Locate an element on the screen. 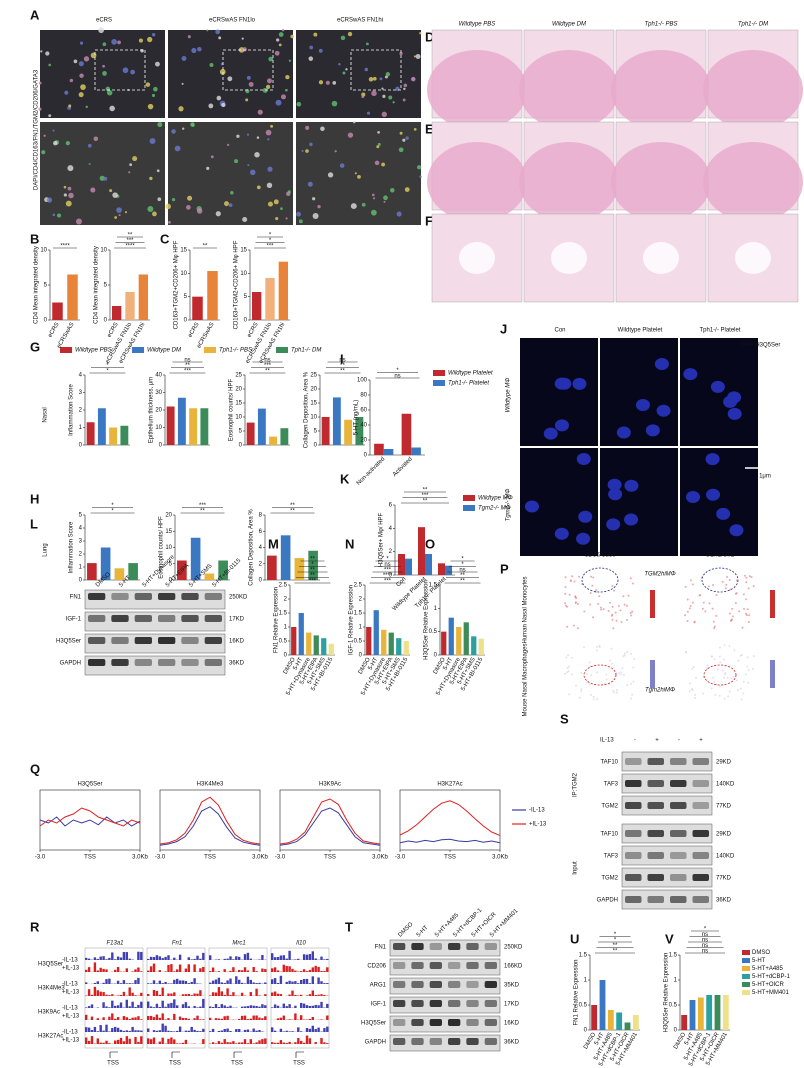 Image resolution: width=804 pixels, height=1068 pixels. cluster-outline is located at coordinates (600, 675).